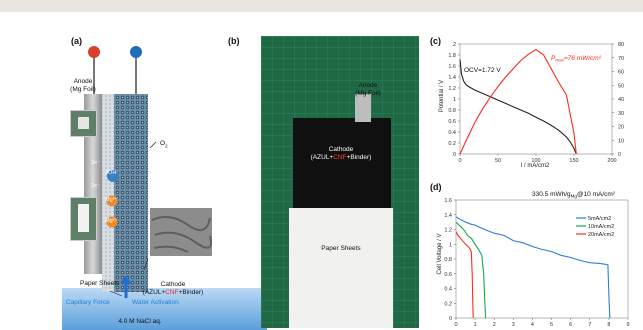  Describe the element at coordinates (83, 89) in the screenshot. I see `anode-label-a-line2: (Mg Foil)` at that location.